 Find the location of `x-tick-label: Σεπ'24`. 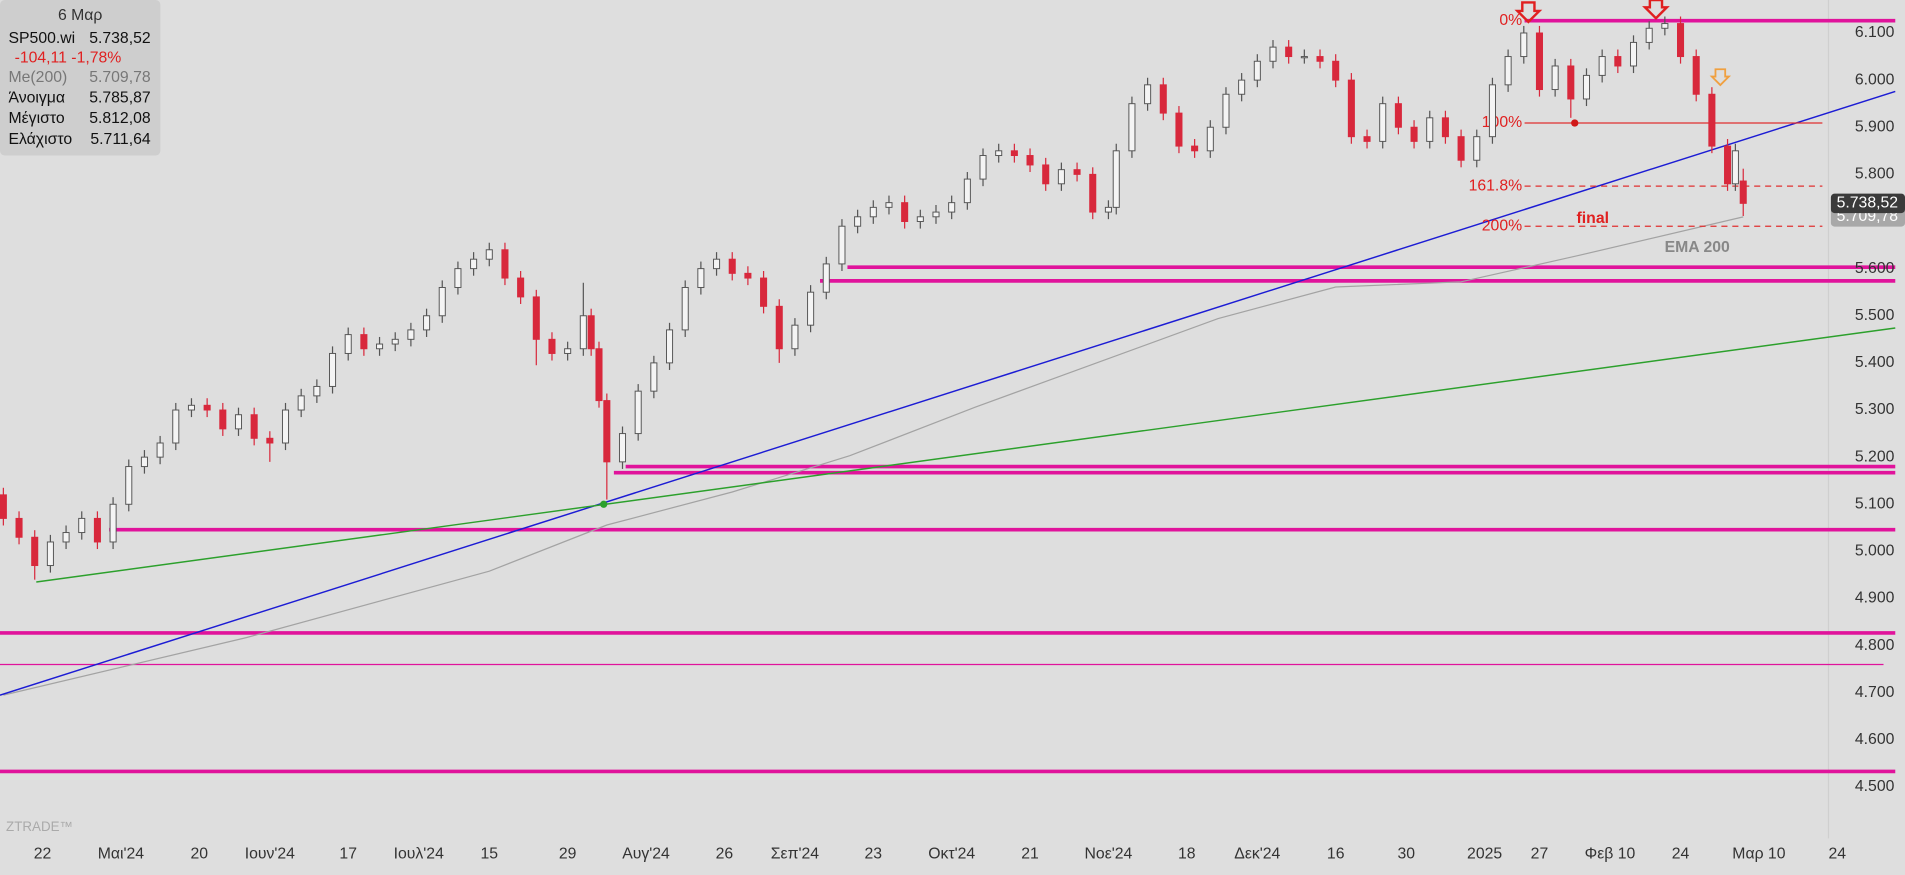

x-tick-label: Σεπ'24 is located at coordinates (795, 853).